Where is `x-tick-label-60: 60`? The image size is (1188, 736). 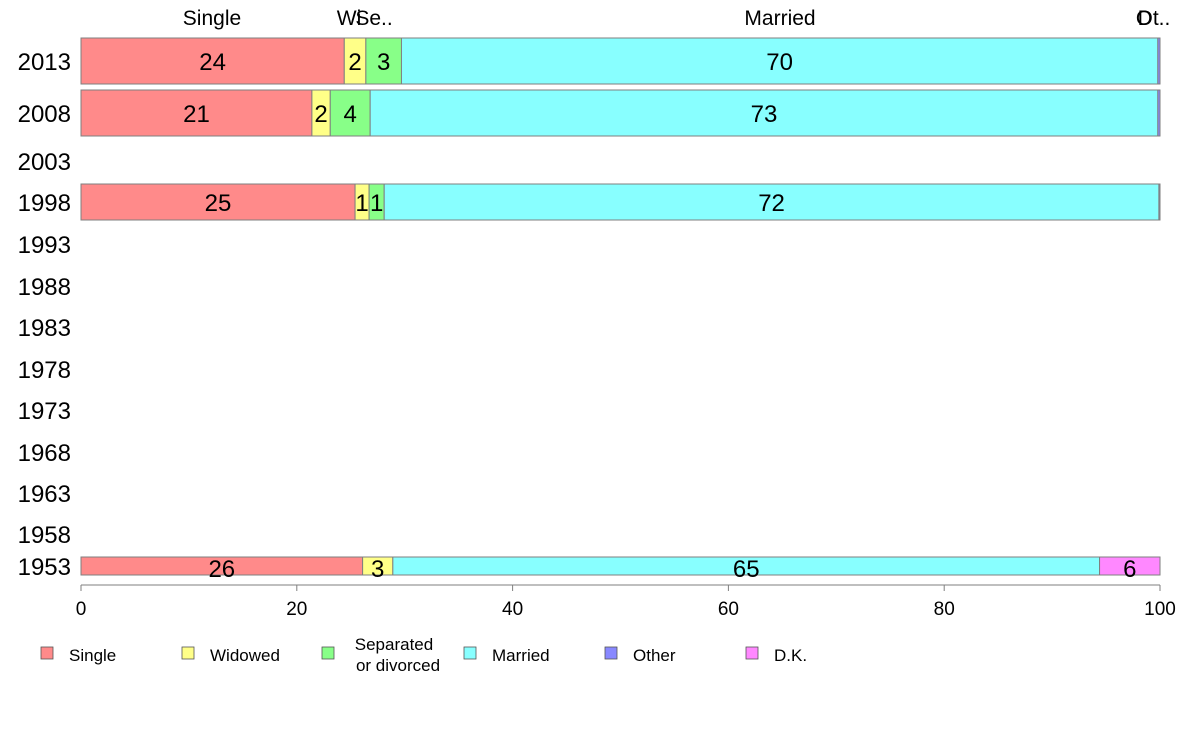 x-tick-label-60: 60 is located at coordinates (728, 609).